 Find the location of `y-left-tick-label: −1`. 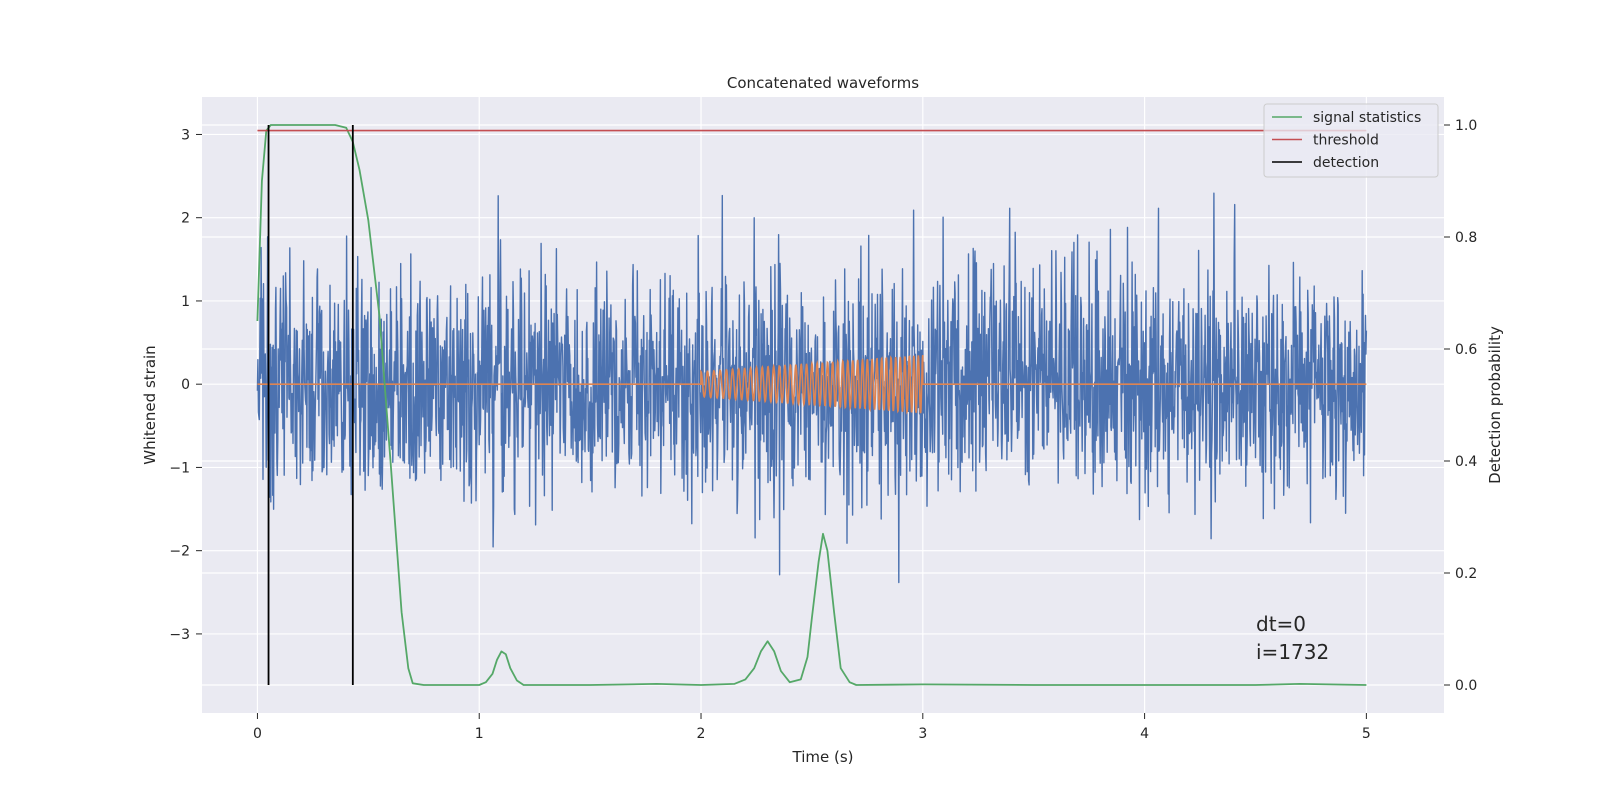

y-left-tick-label: −1 is located at coordinates (179, 468).